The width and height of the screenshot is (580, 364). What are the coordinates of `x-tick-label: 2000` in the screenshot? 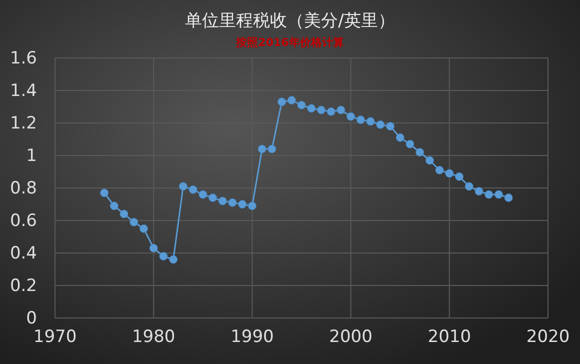 It's located at (350, 337).